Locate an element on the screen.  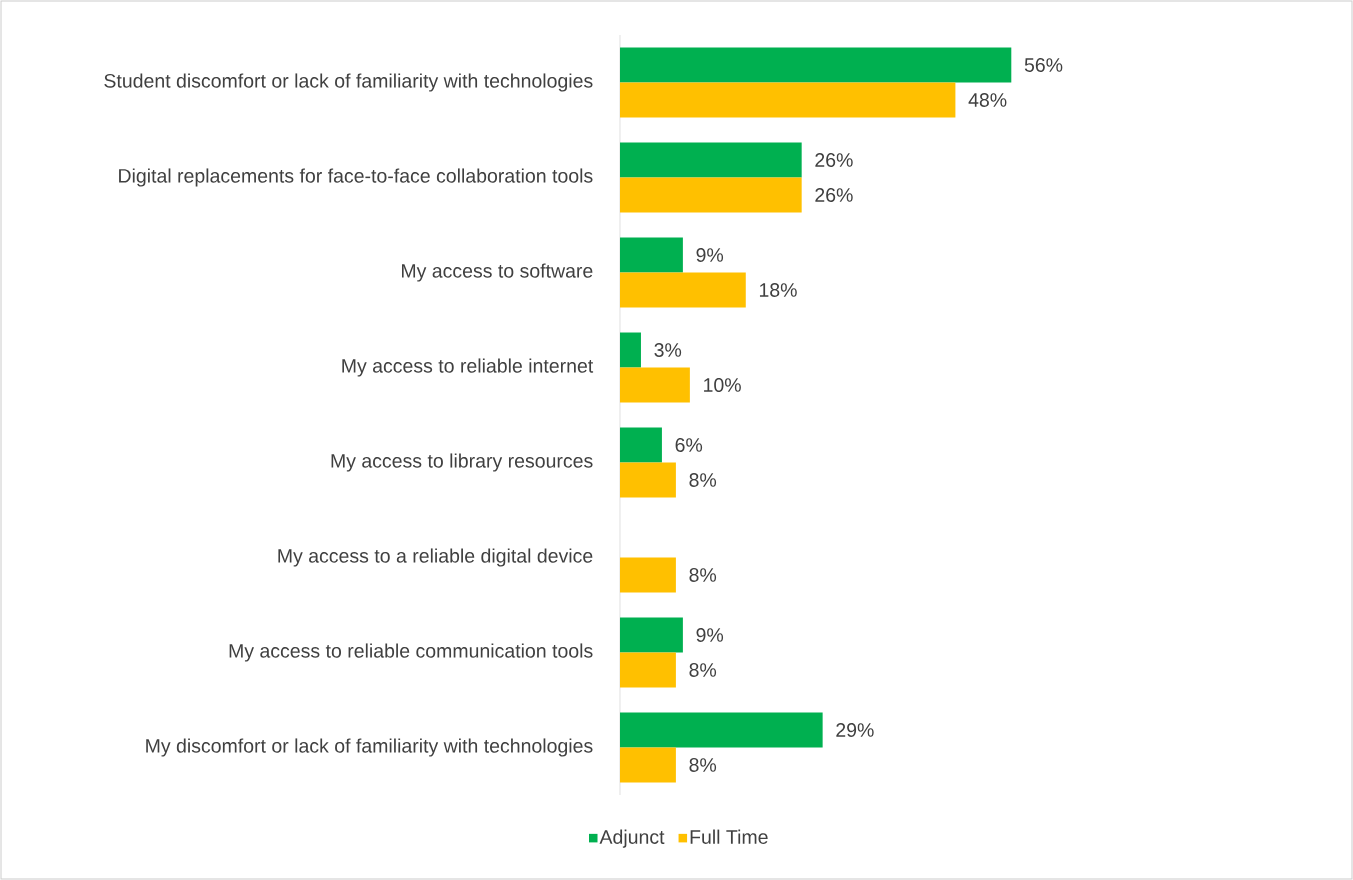
data-label: 10% is located at coordinates (722, 385).